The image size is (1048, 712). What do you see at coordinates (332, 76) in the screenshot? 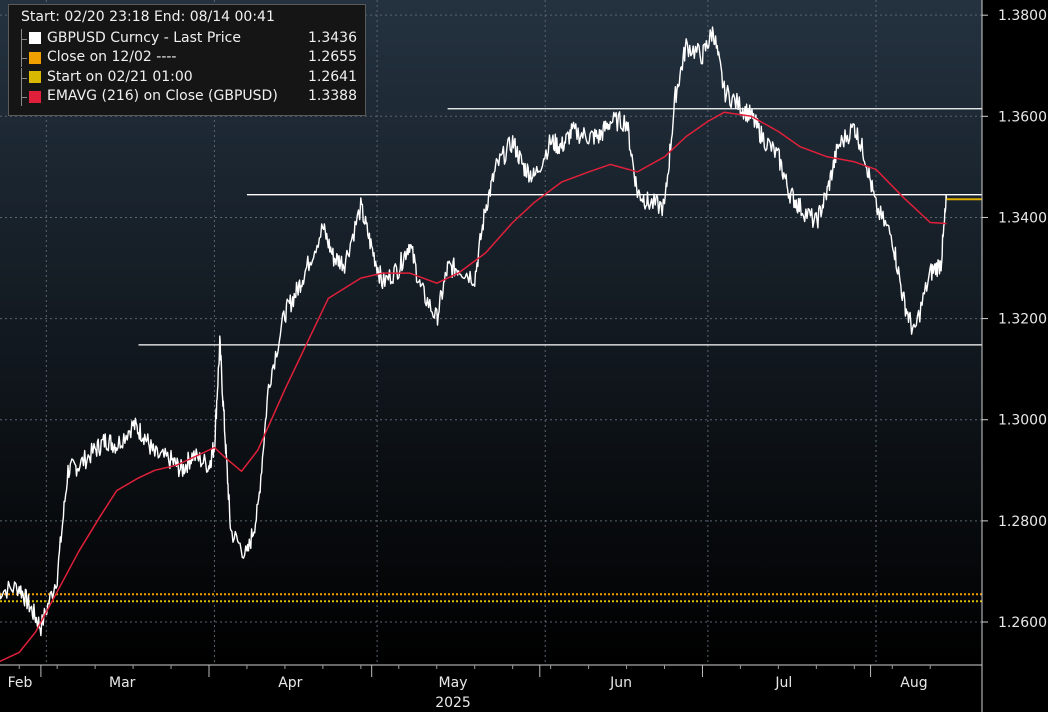
I see `legend-value: 1.2641` at bounding box center [332, 76].